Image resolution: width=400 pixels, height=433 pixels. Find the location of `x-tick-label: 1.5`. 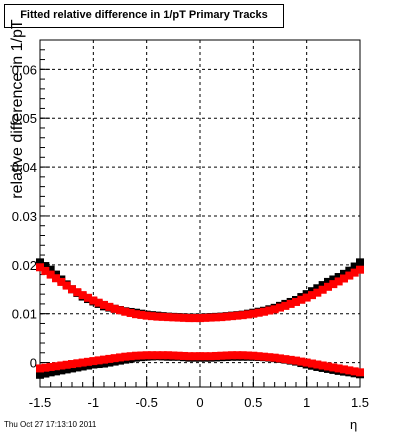

x-tick-label: 1.5 is located at coordinates (360, 402).